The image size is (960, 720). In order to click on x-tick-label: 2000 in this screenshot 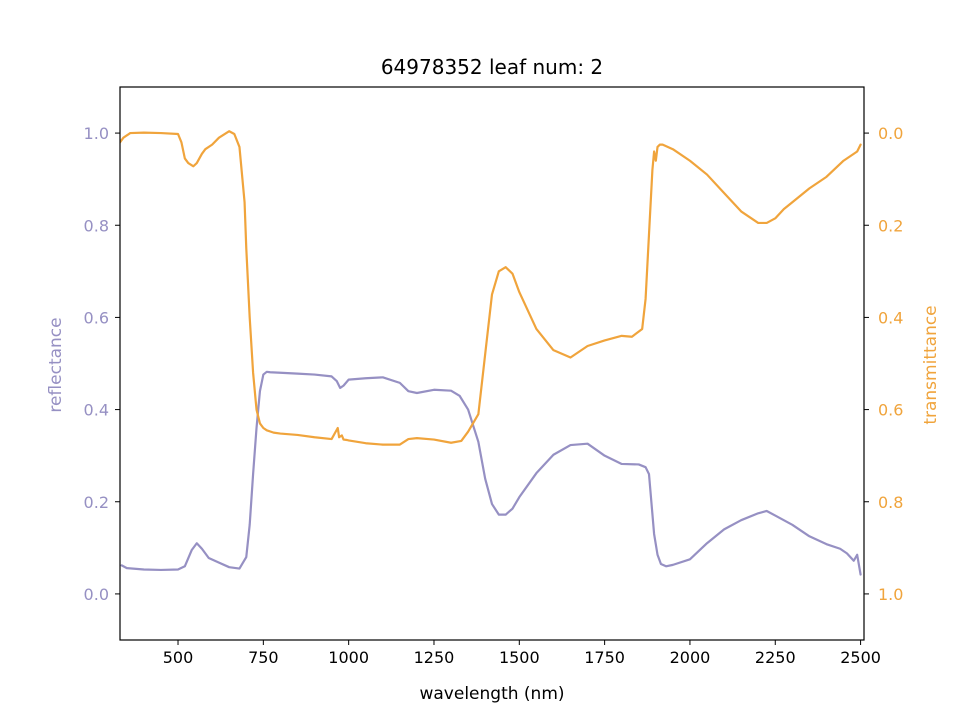, I will do `click(690, 657)`.